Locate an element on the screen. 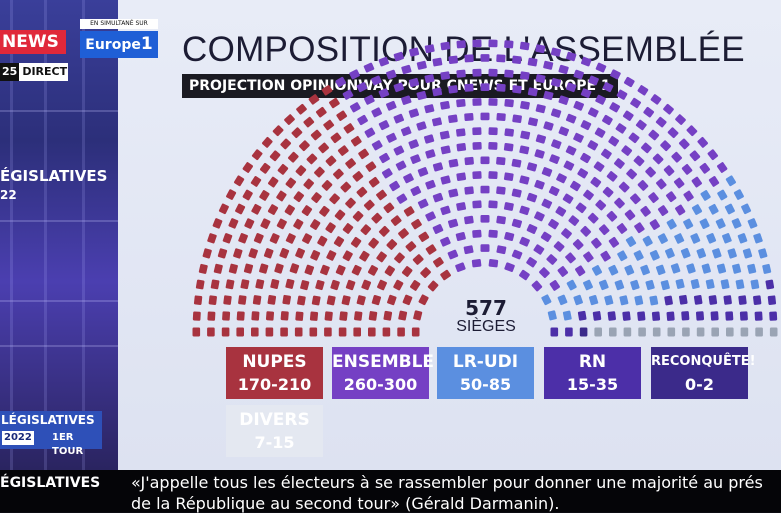  live-badge-number: 25 is located at coordinates (10, 72).